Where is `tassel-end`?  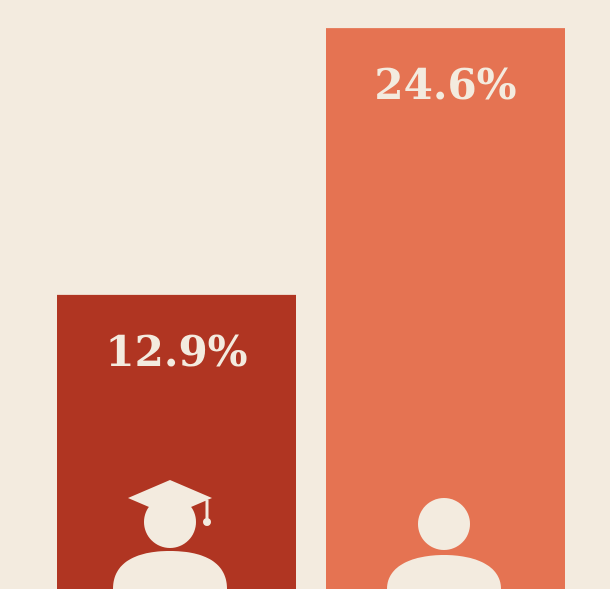
tassel-end is located at coordinates (207, 522).